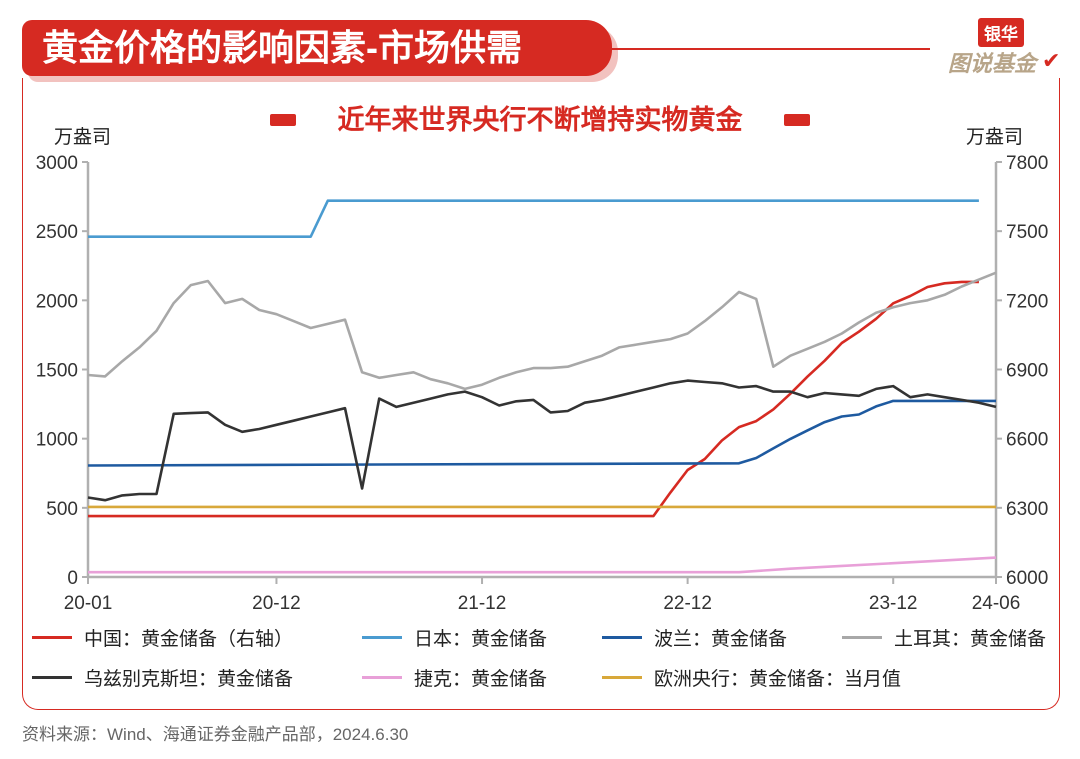  I want to click on logo-text: 图说基金, so click(992, 63).